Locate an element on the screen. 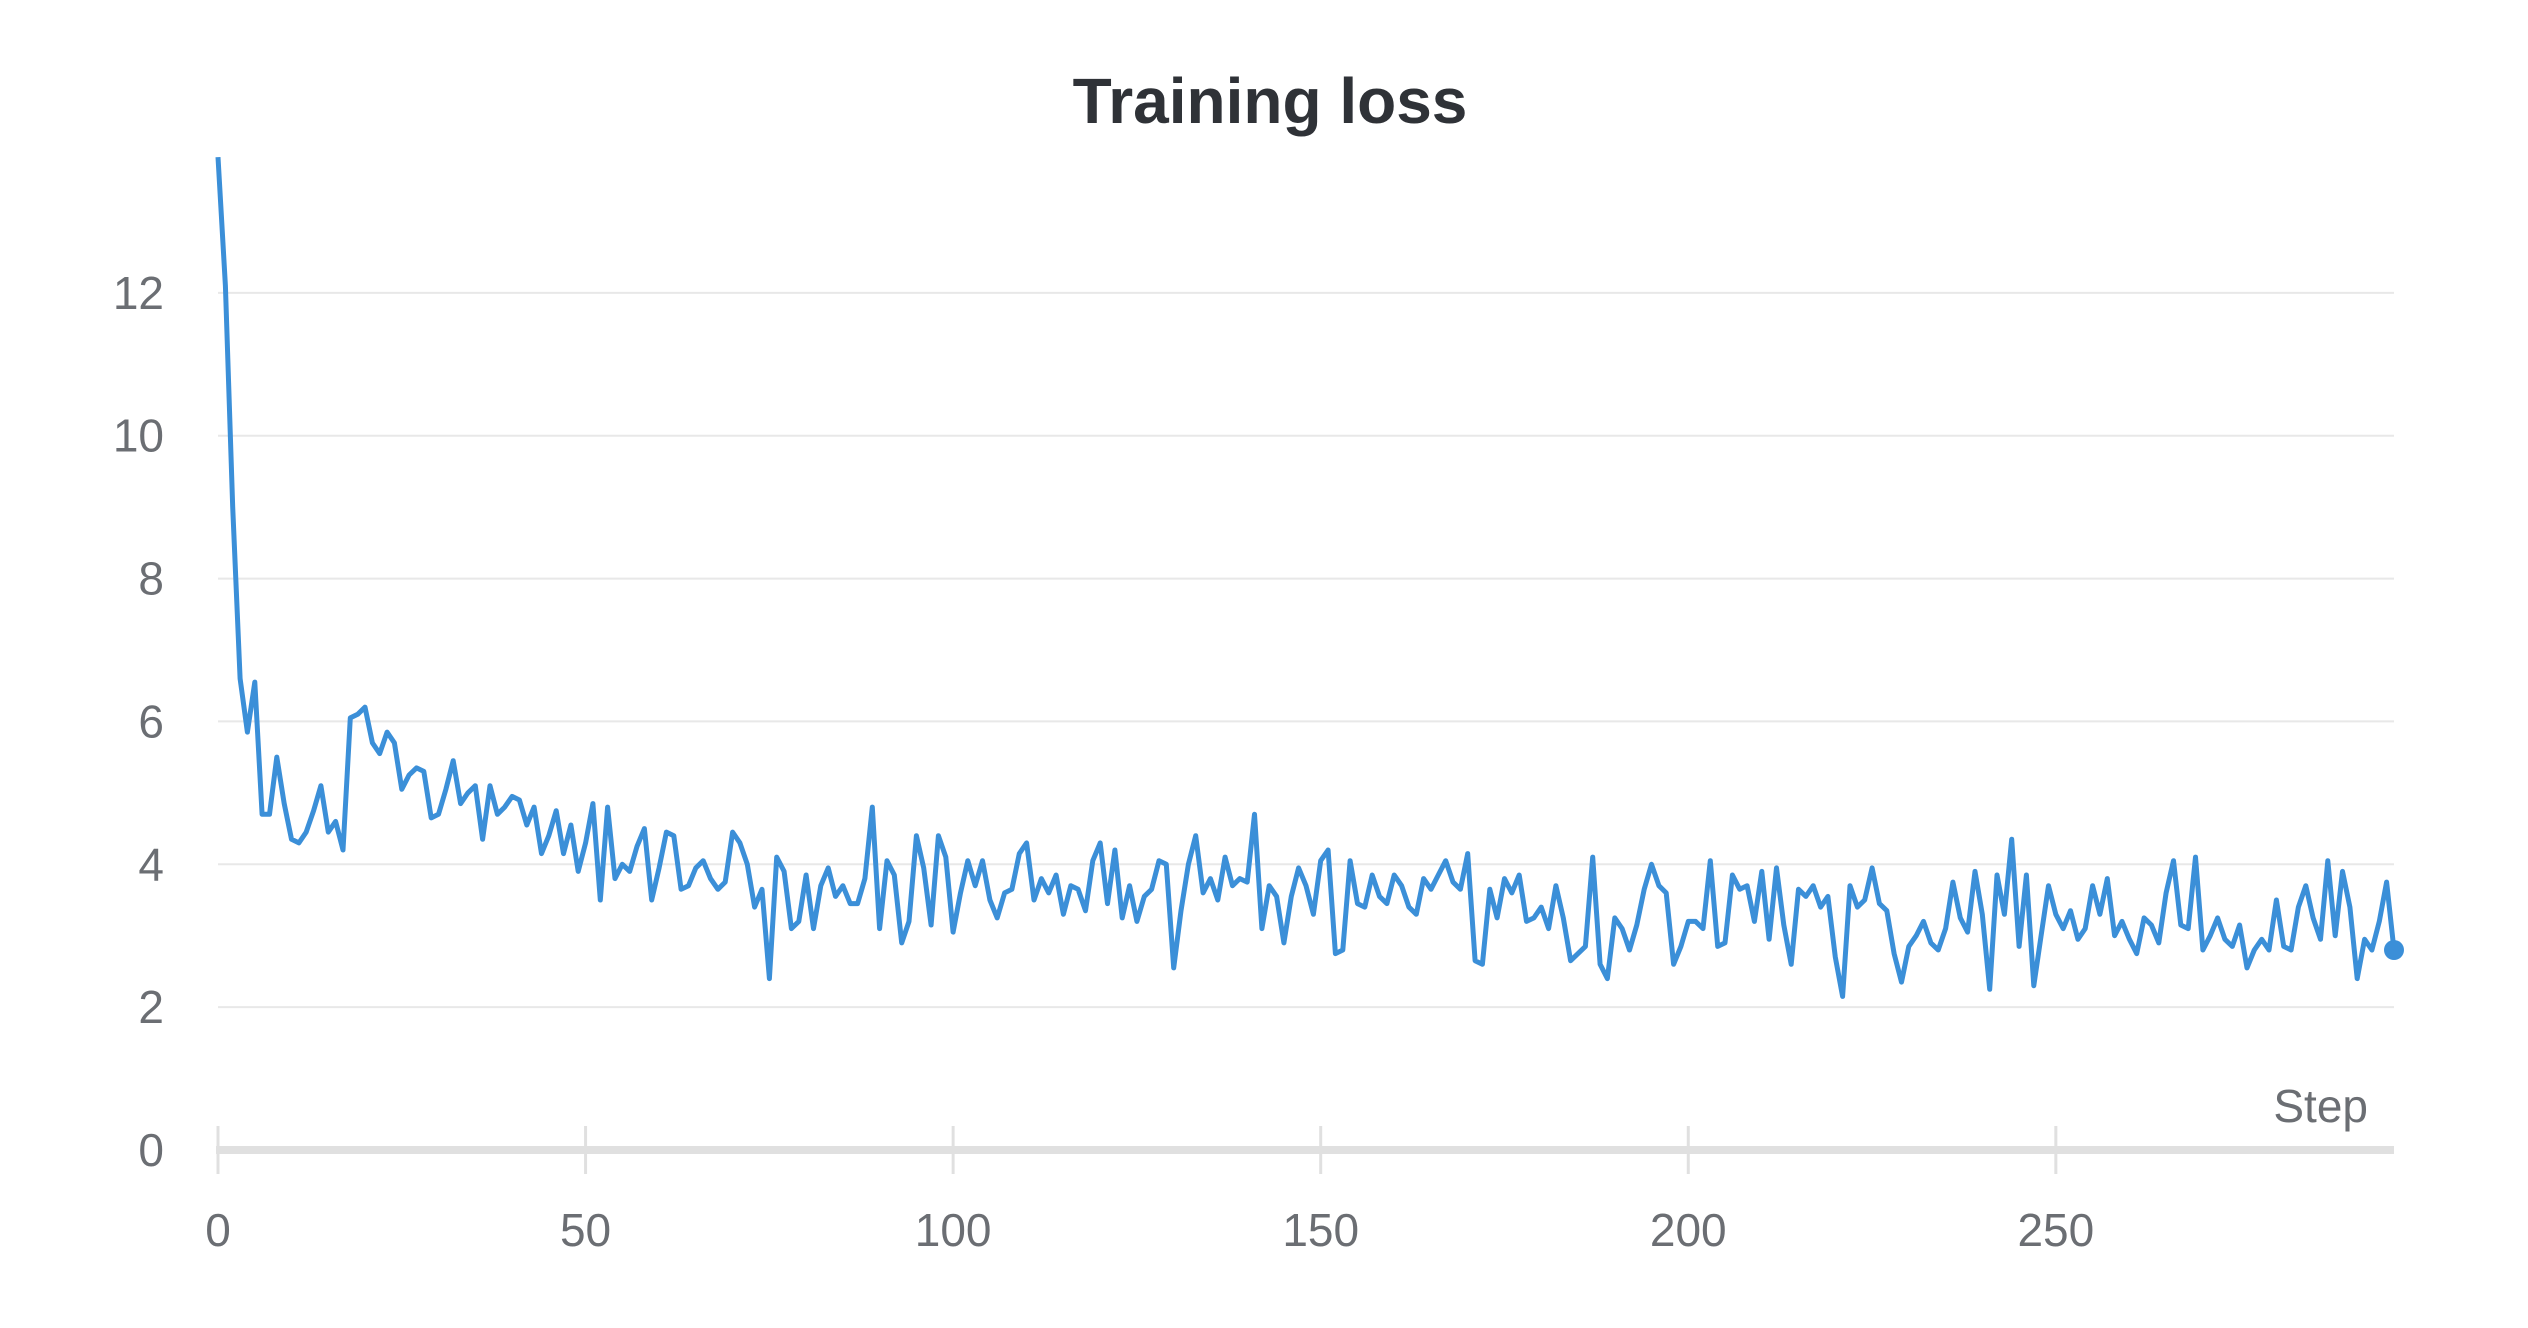 The image size is (2528, 1328). last-point-marker is located at coordinates (2394, 950).